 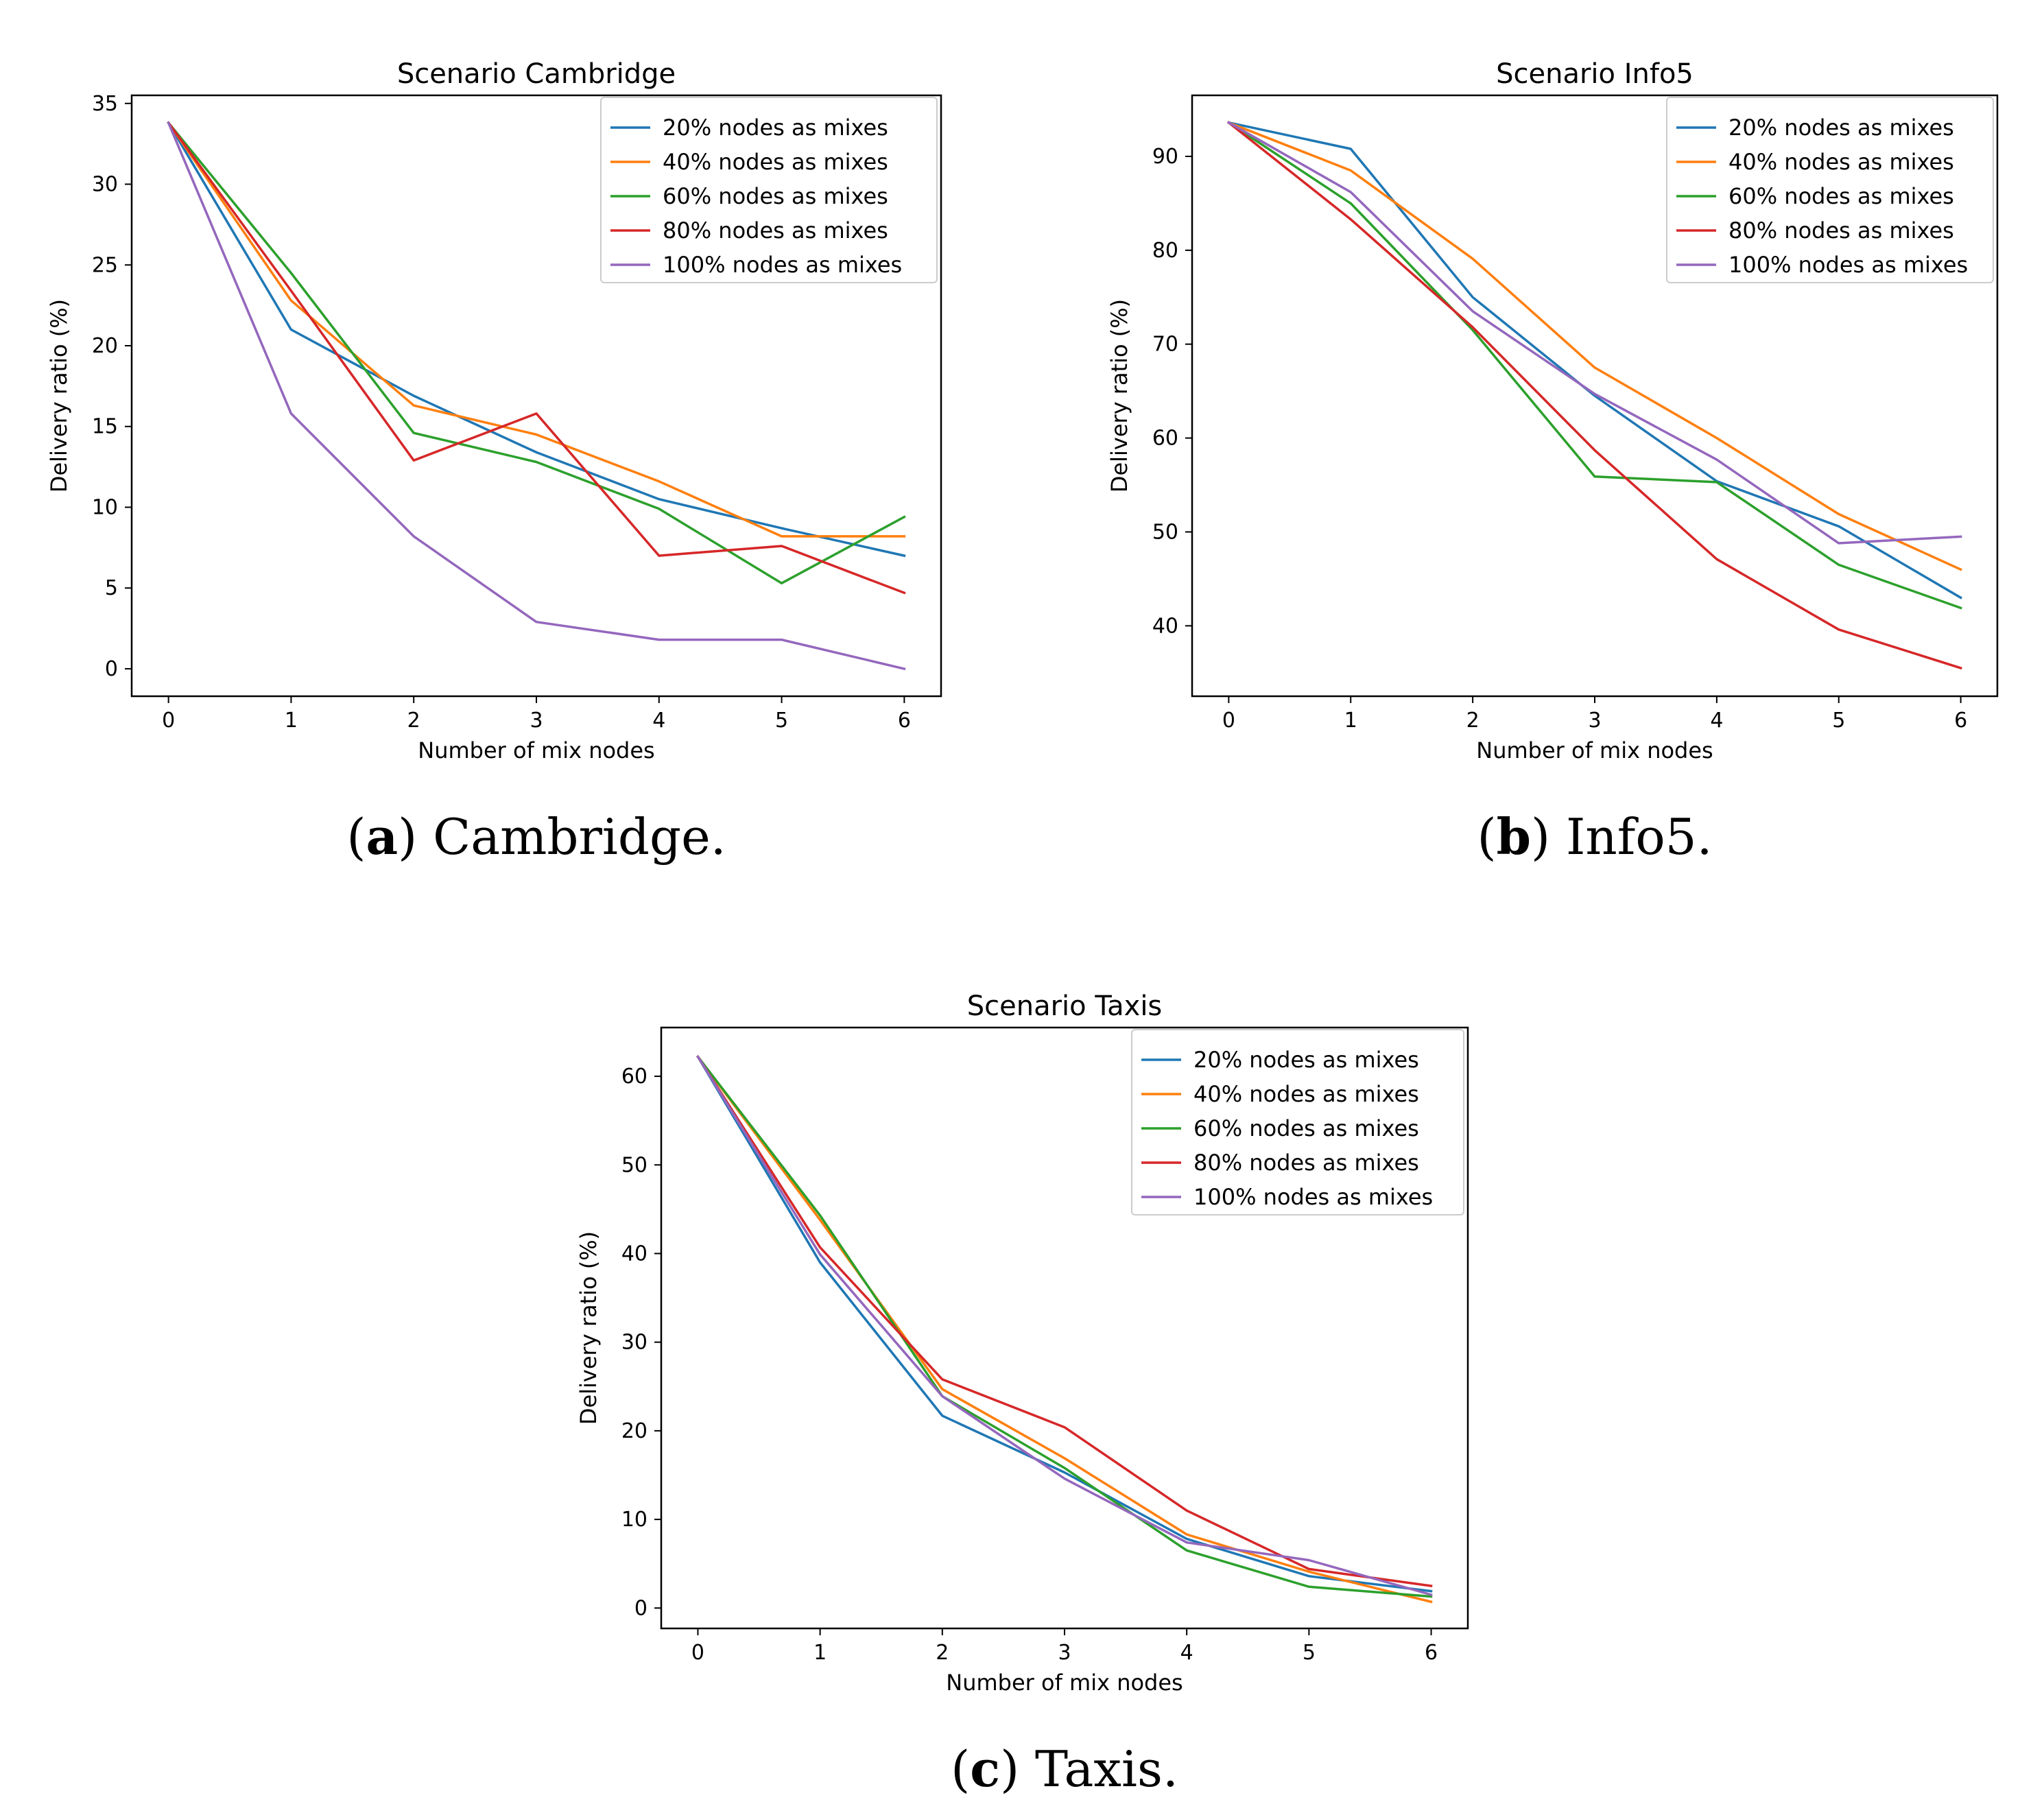 What do you see at coordinates (536, 74) in the screenshot?
I see `chart-title: Scenario Cambridge` at bounding box center [536, 74].